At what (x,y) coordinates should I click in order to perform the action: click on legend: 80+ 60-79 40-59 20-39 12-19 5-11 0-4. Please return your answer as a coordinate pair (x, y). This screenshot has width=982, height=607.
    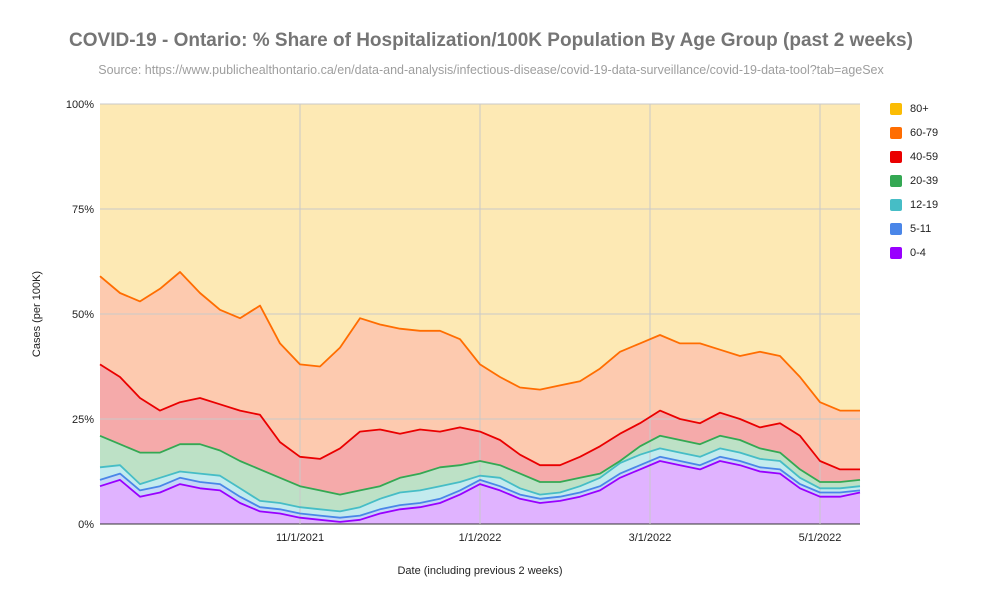
    Looking at the image, I should click on (914, 181).